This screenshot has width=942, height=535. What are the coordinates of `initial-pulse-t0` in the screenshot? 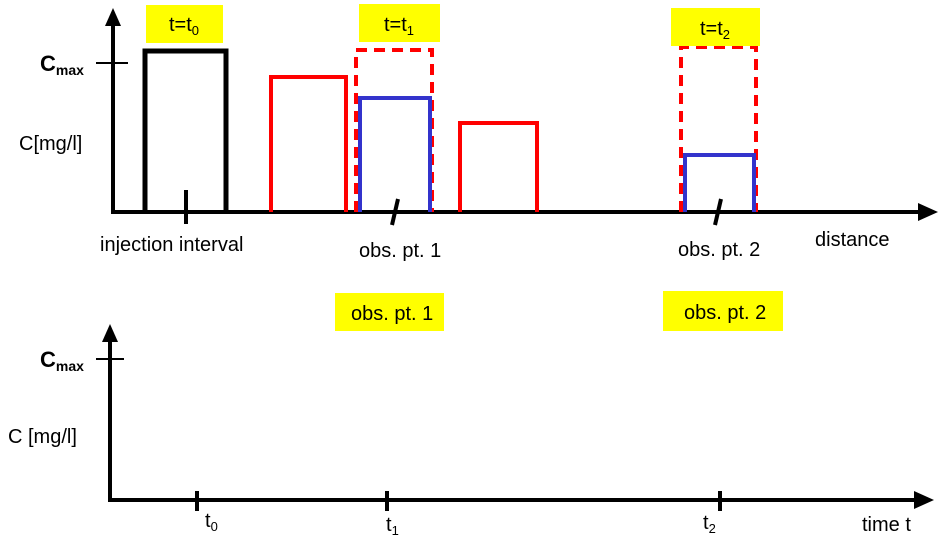 It's located at (185, 130).